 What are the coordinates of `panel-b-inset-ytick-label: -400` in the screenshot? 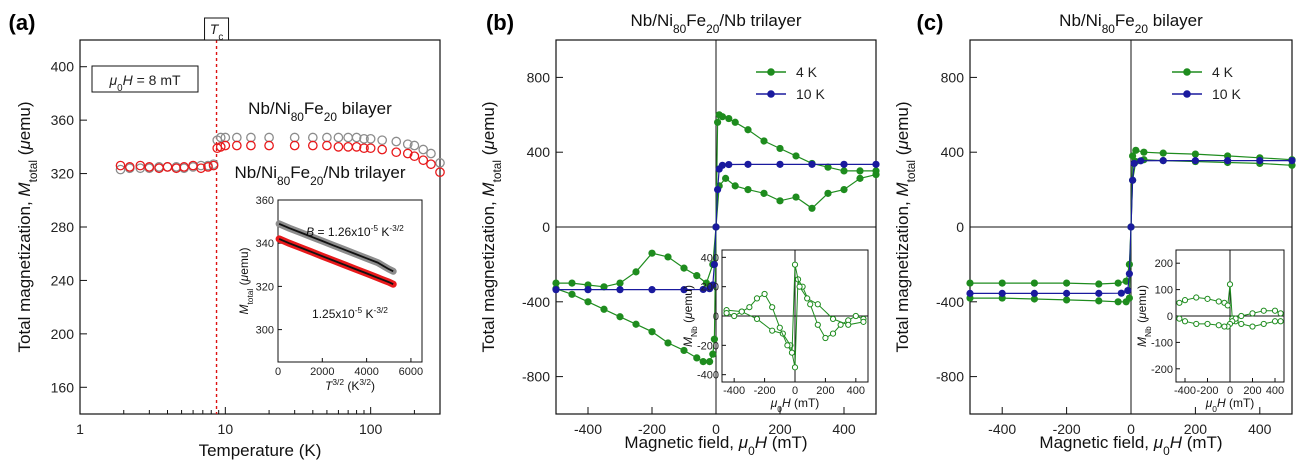 It's located at (708, 376).